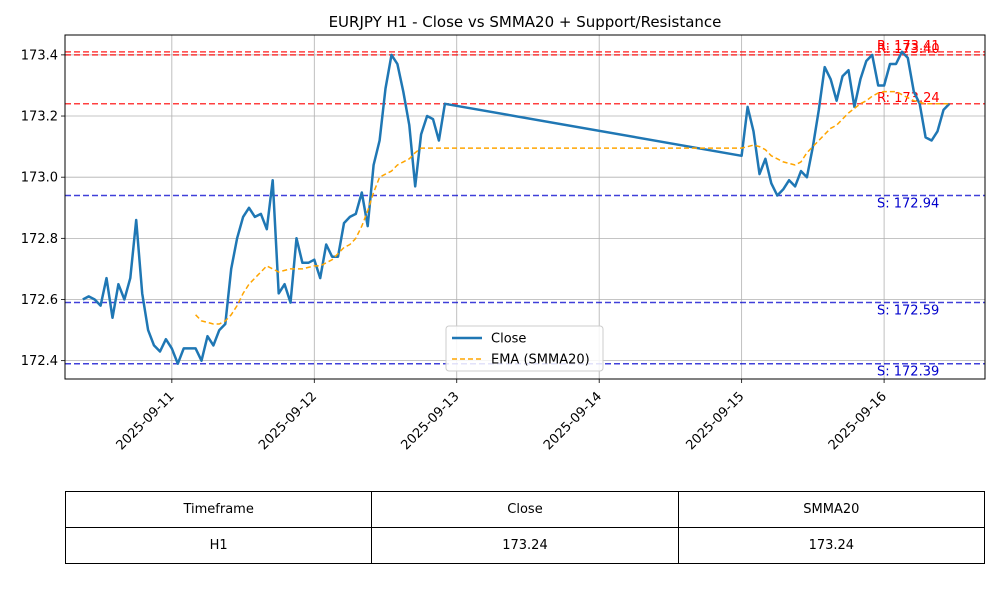  What do you see at coordinates (908, 372) in the screenshot?
I see `support-level-label: S: 172.39` at bounding box center [908, 372].